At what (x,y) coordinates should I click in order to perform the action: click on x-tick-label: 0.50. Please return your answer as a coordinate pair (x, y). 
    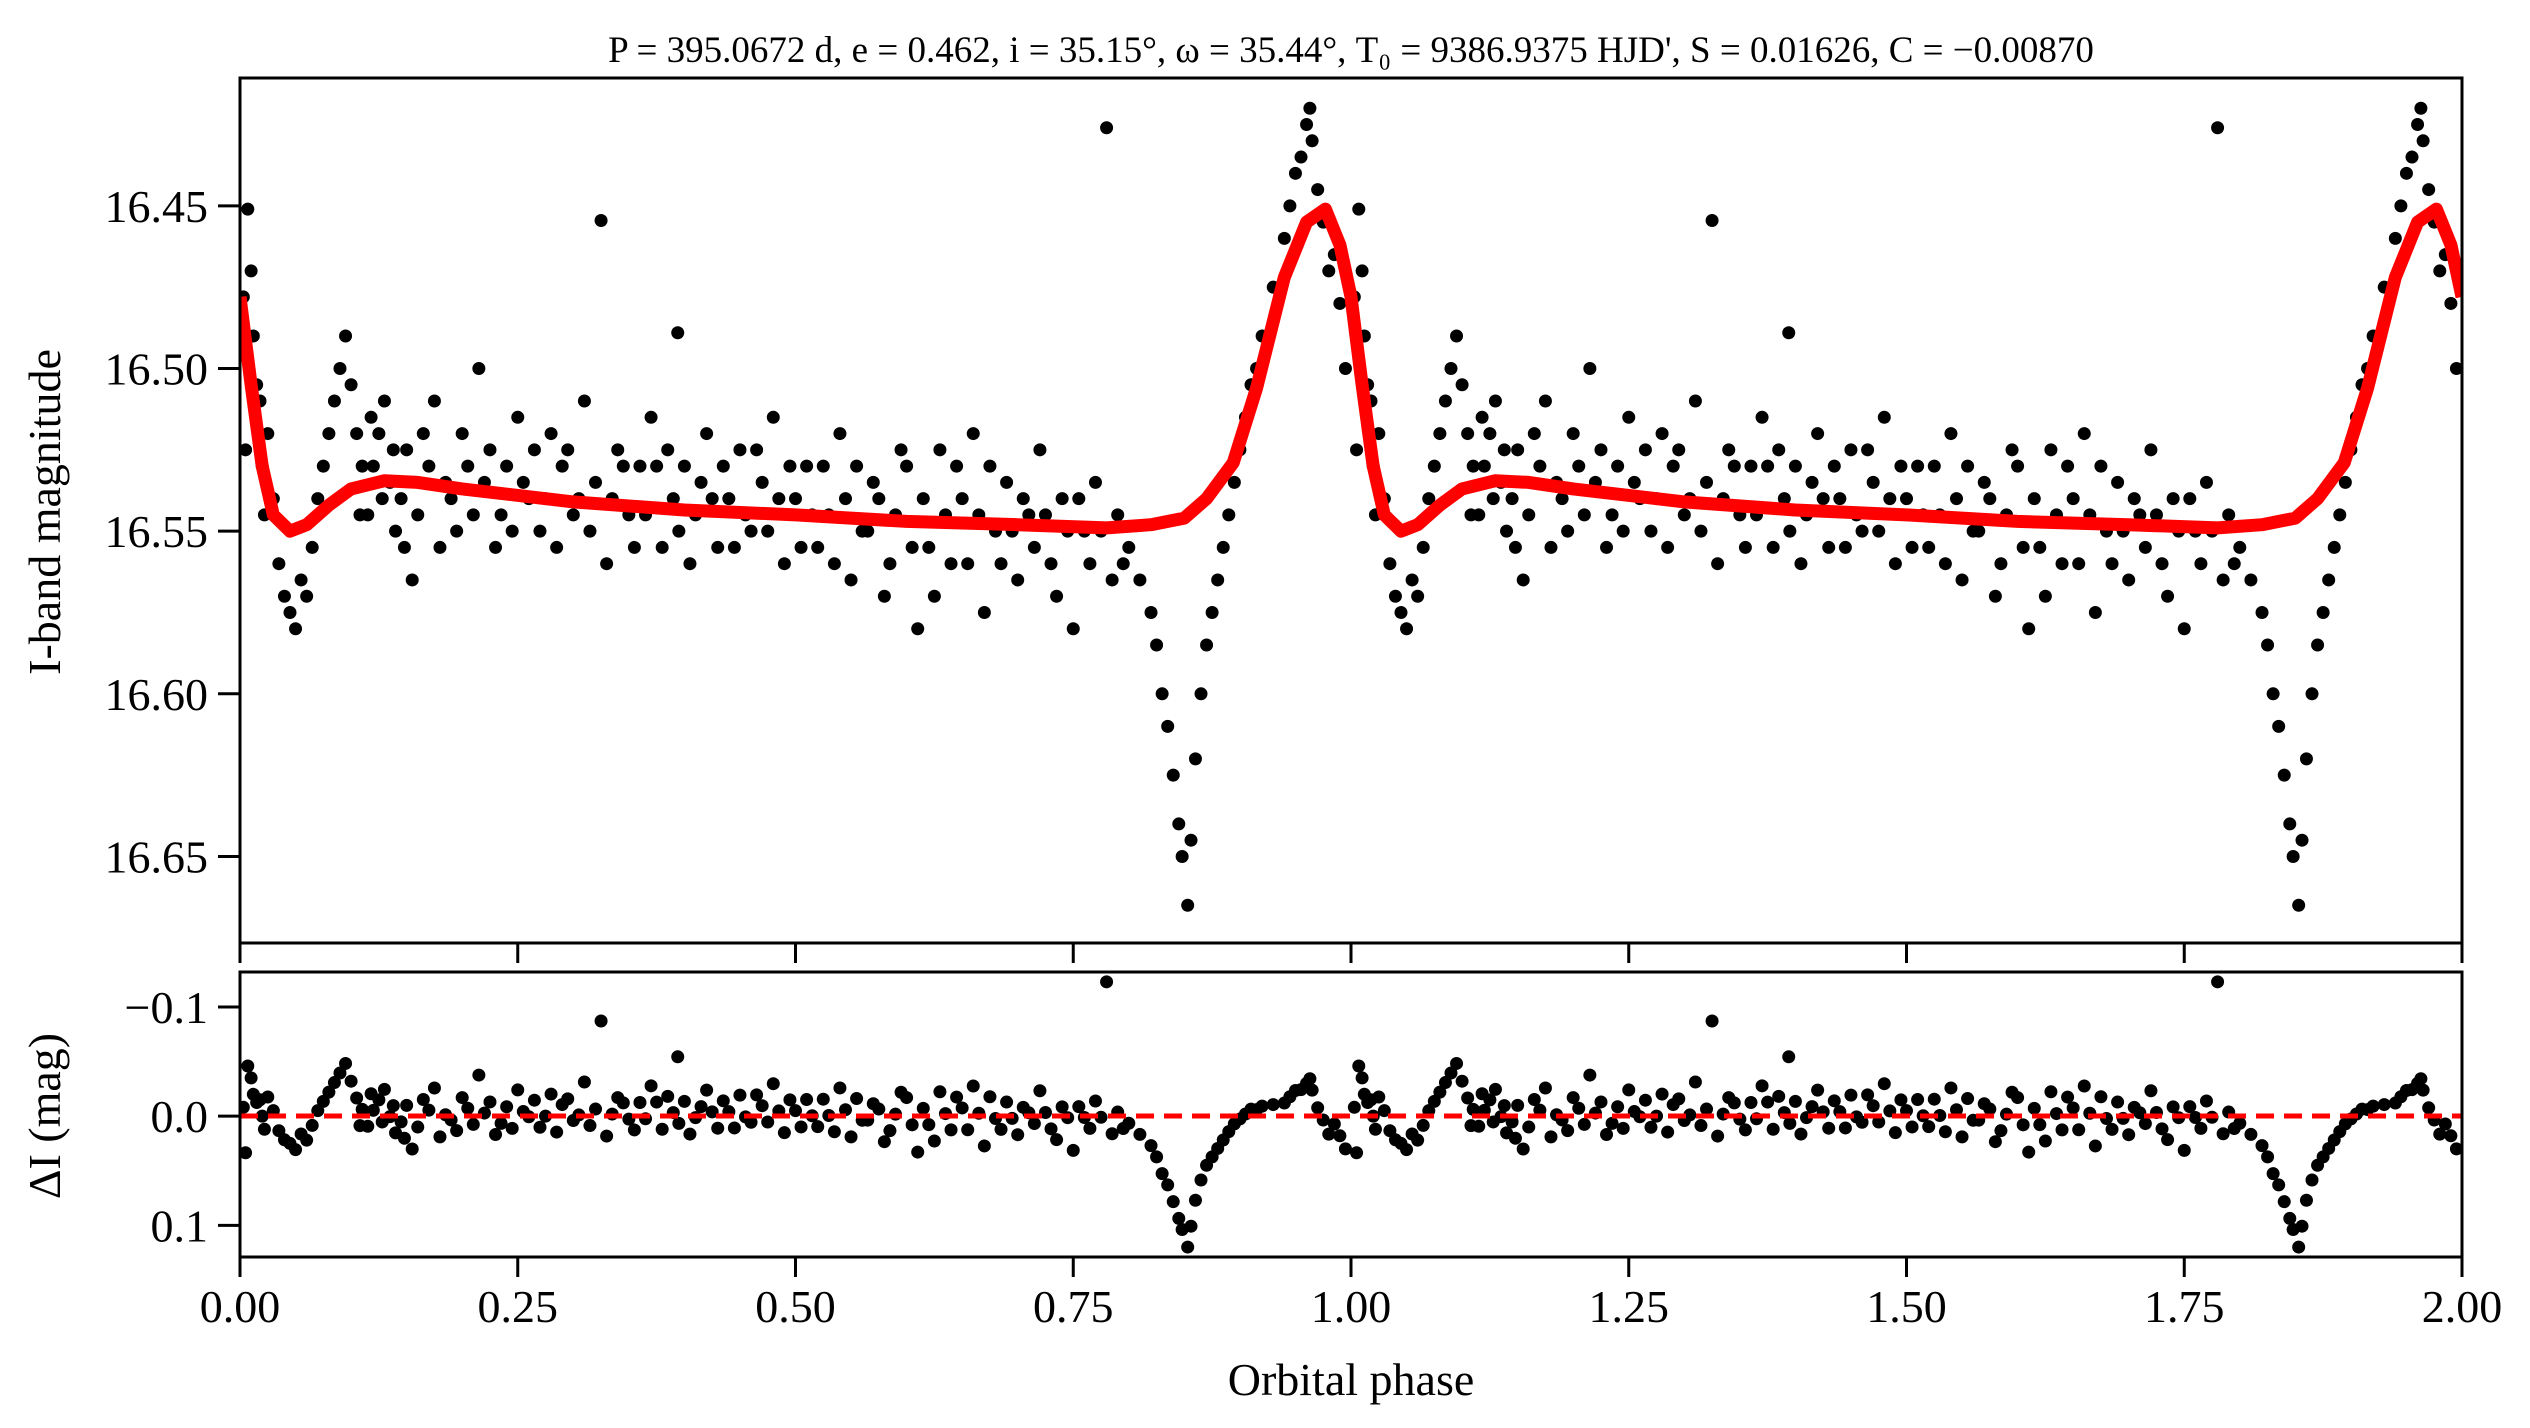
    Looking at the image, I should click on (795, 1306).